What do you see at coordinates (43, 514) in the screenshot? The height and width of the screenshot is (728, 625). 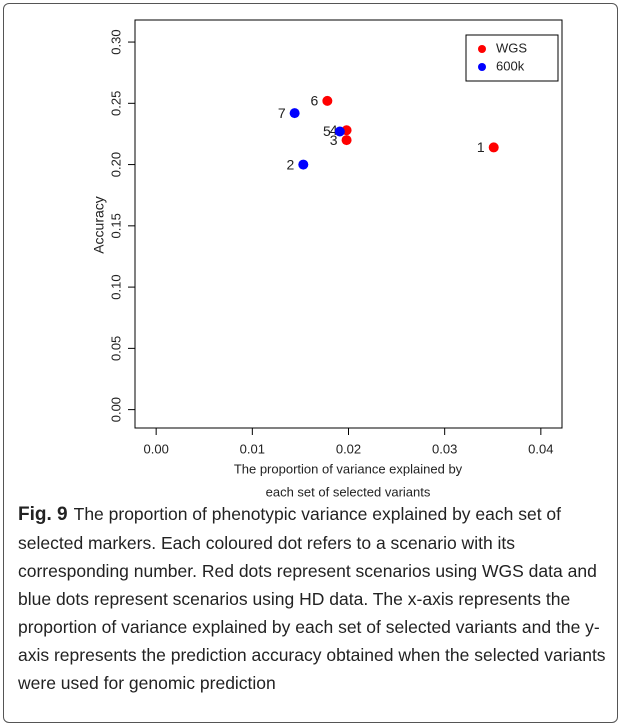 I see `caption-label: Fig. 9` at bounding box center [43, 514].